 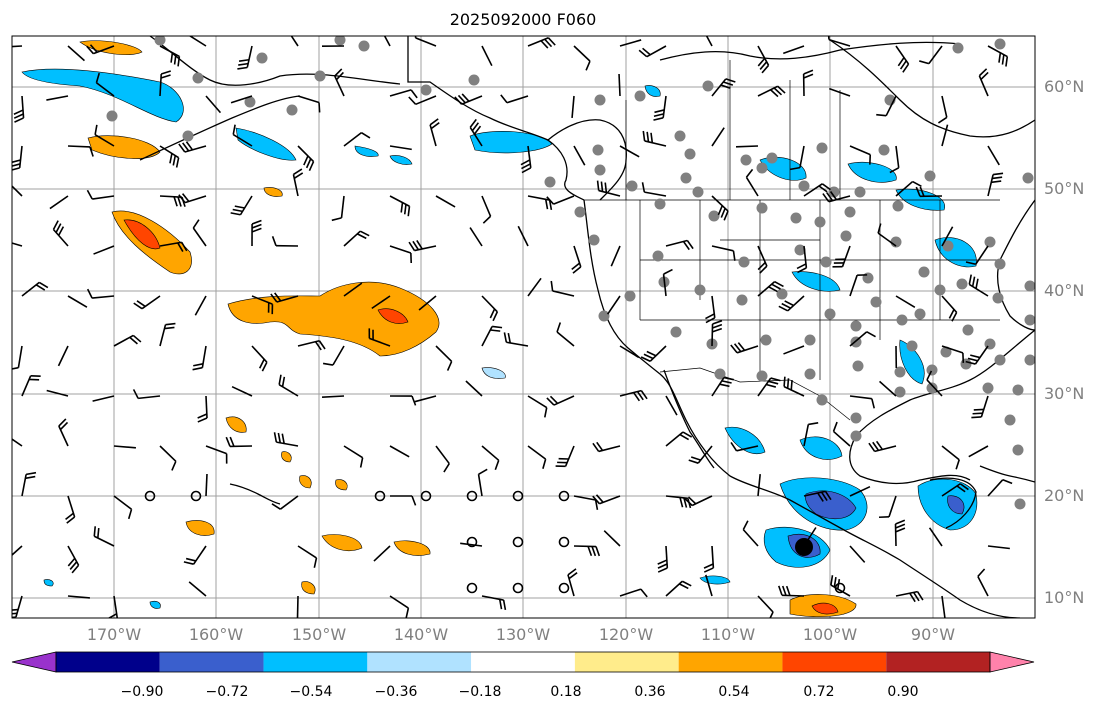 What do you see at coordinates (903, 692) in the screenshot?
I see `colorbar-tick-label: 0.90` at bounding box center [903, 692].